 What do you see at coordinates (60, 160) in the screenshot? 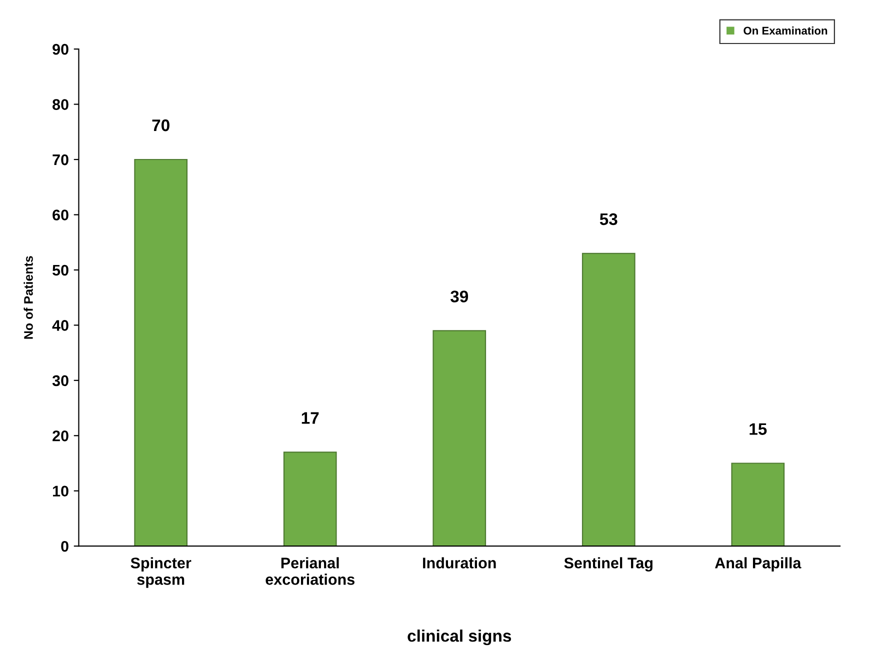
I see `y-tick-label: 70` at bounding box center [60, 160].